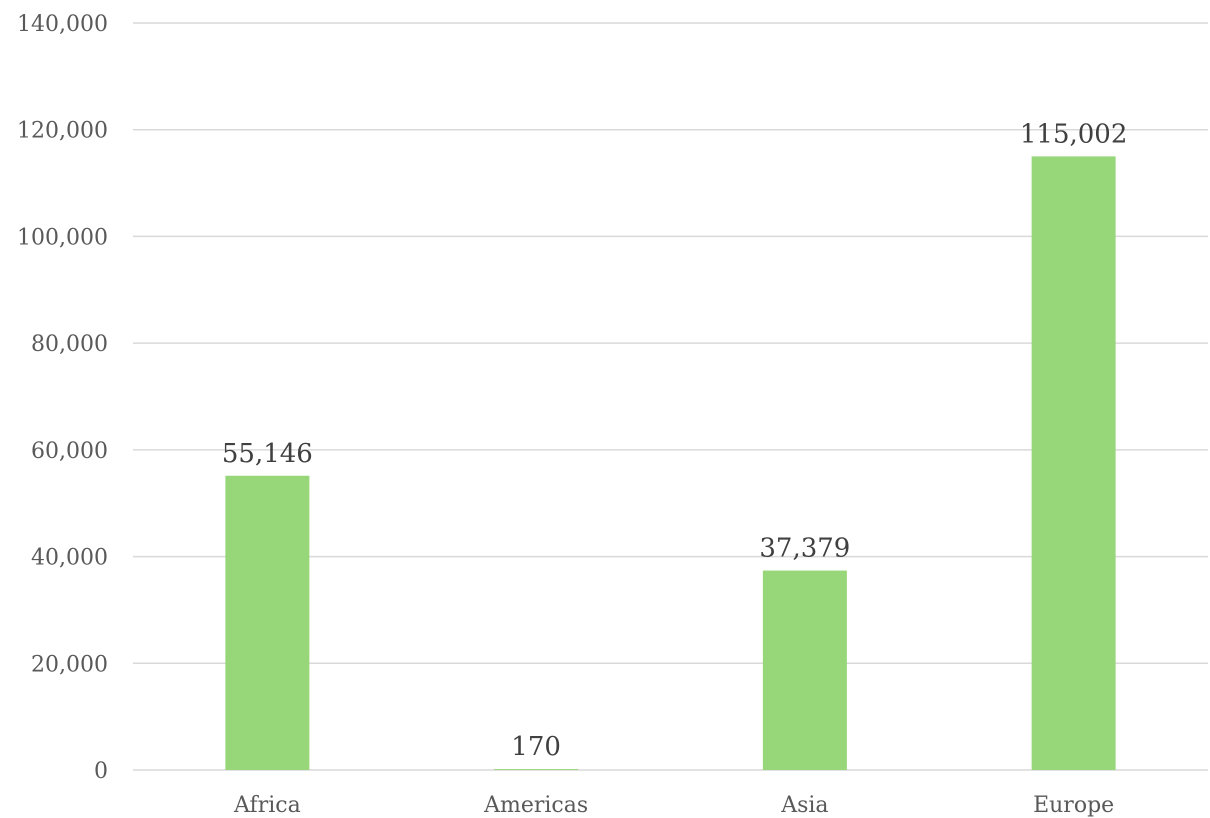 Image resolution: width=1210 pixels, height=818 pixels. Describe the element at coordinates (69, 344) in the screenshot. I see `y-tick-label: 80,000` at that location.